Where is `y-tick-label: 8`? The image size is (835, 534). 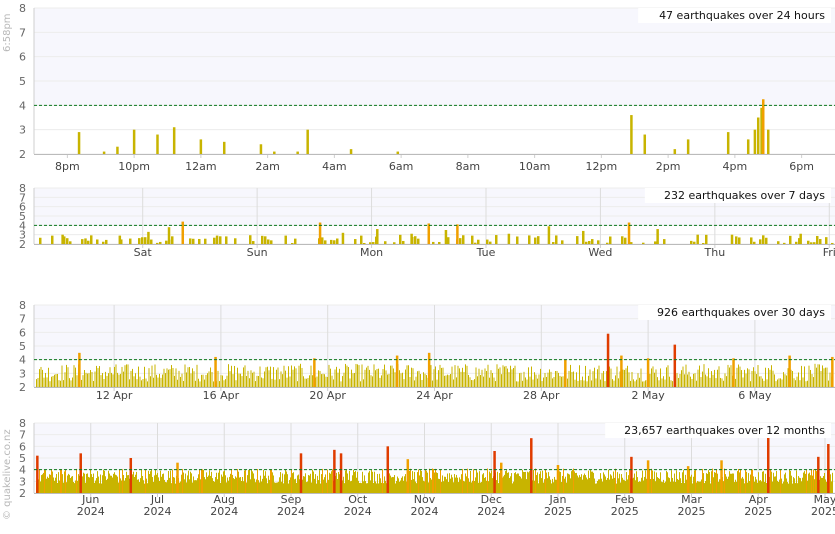
y-tick-label: 8 is located at coordinates (22, 423).